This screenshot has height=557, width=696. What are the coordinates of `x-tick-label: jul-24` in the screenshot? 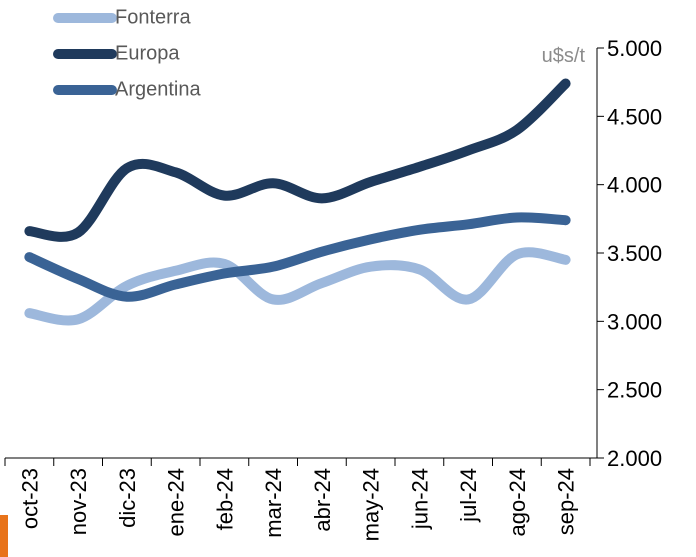 It's located at (468, 495).